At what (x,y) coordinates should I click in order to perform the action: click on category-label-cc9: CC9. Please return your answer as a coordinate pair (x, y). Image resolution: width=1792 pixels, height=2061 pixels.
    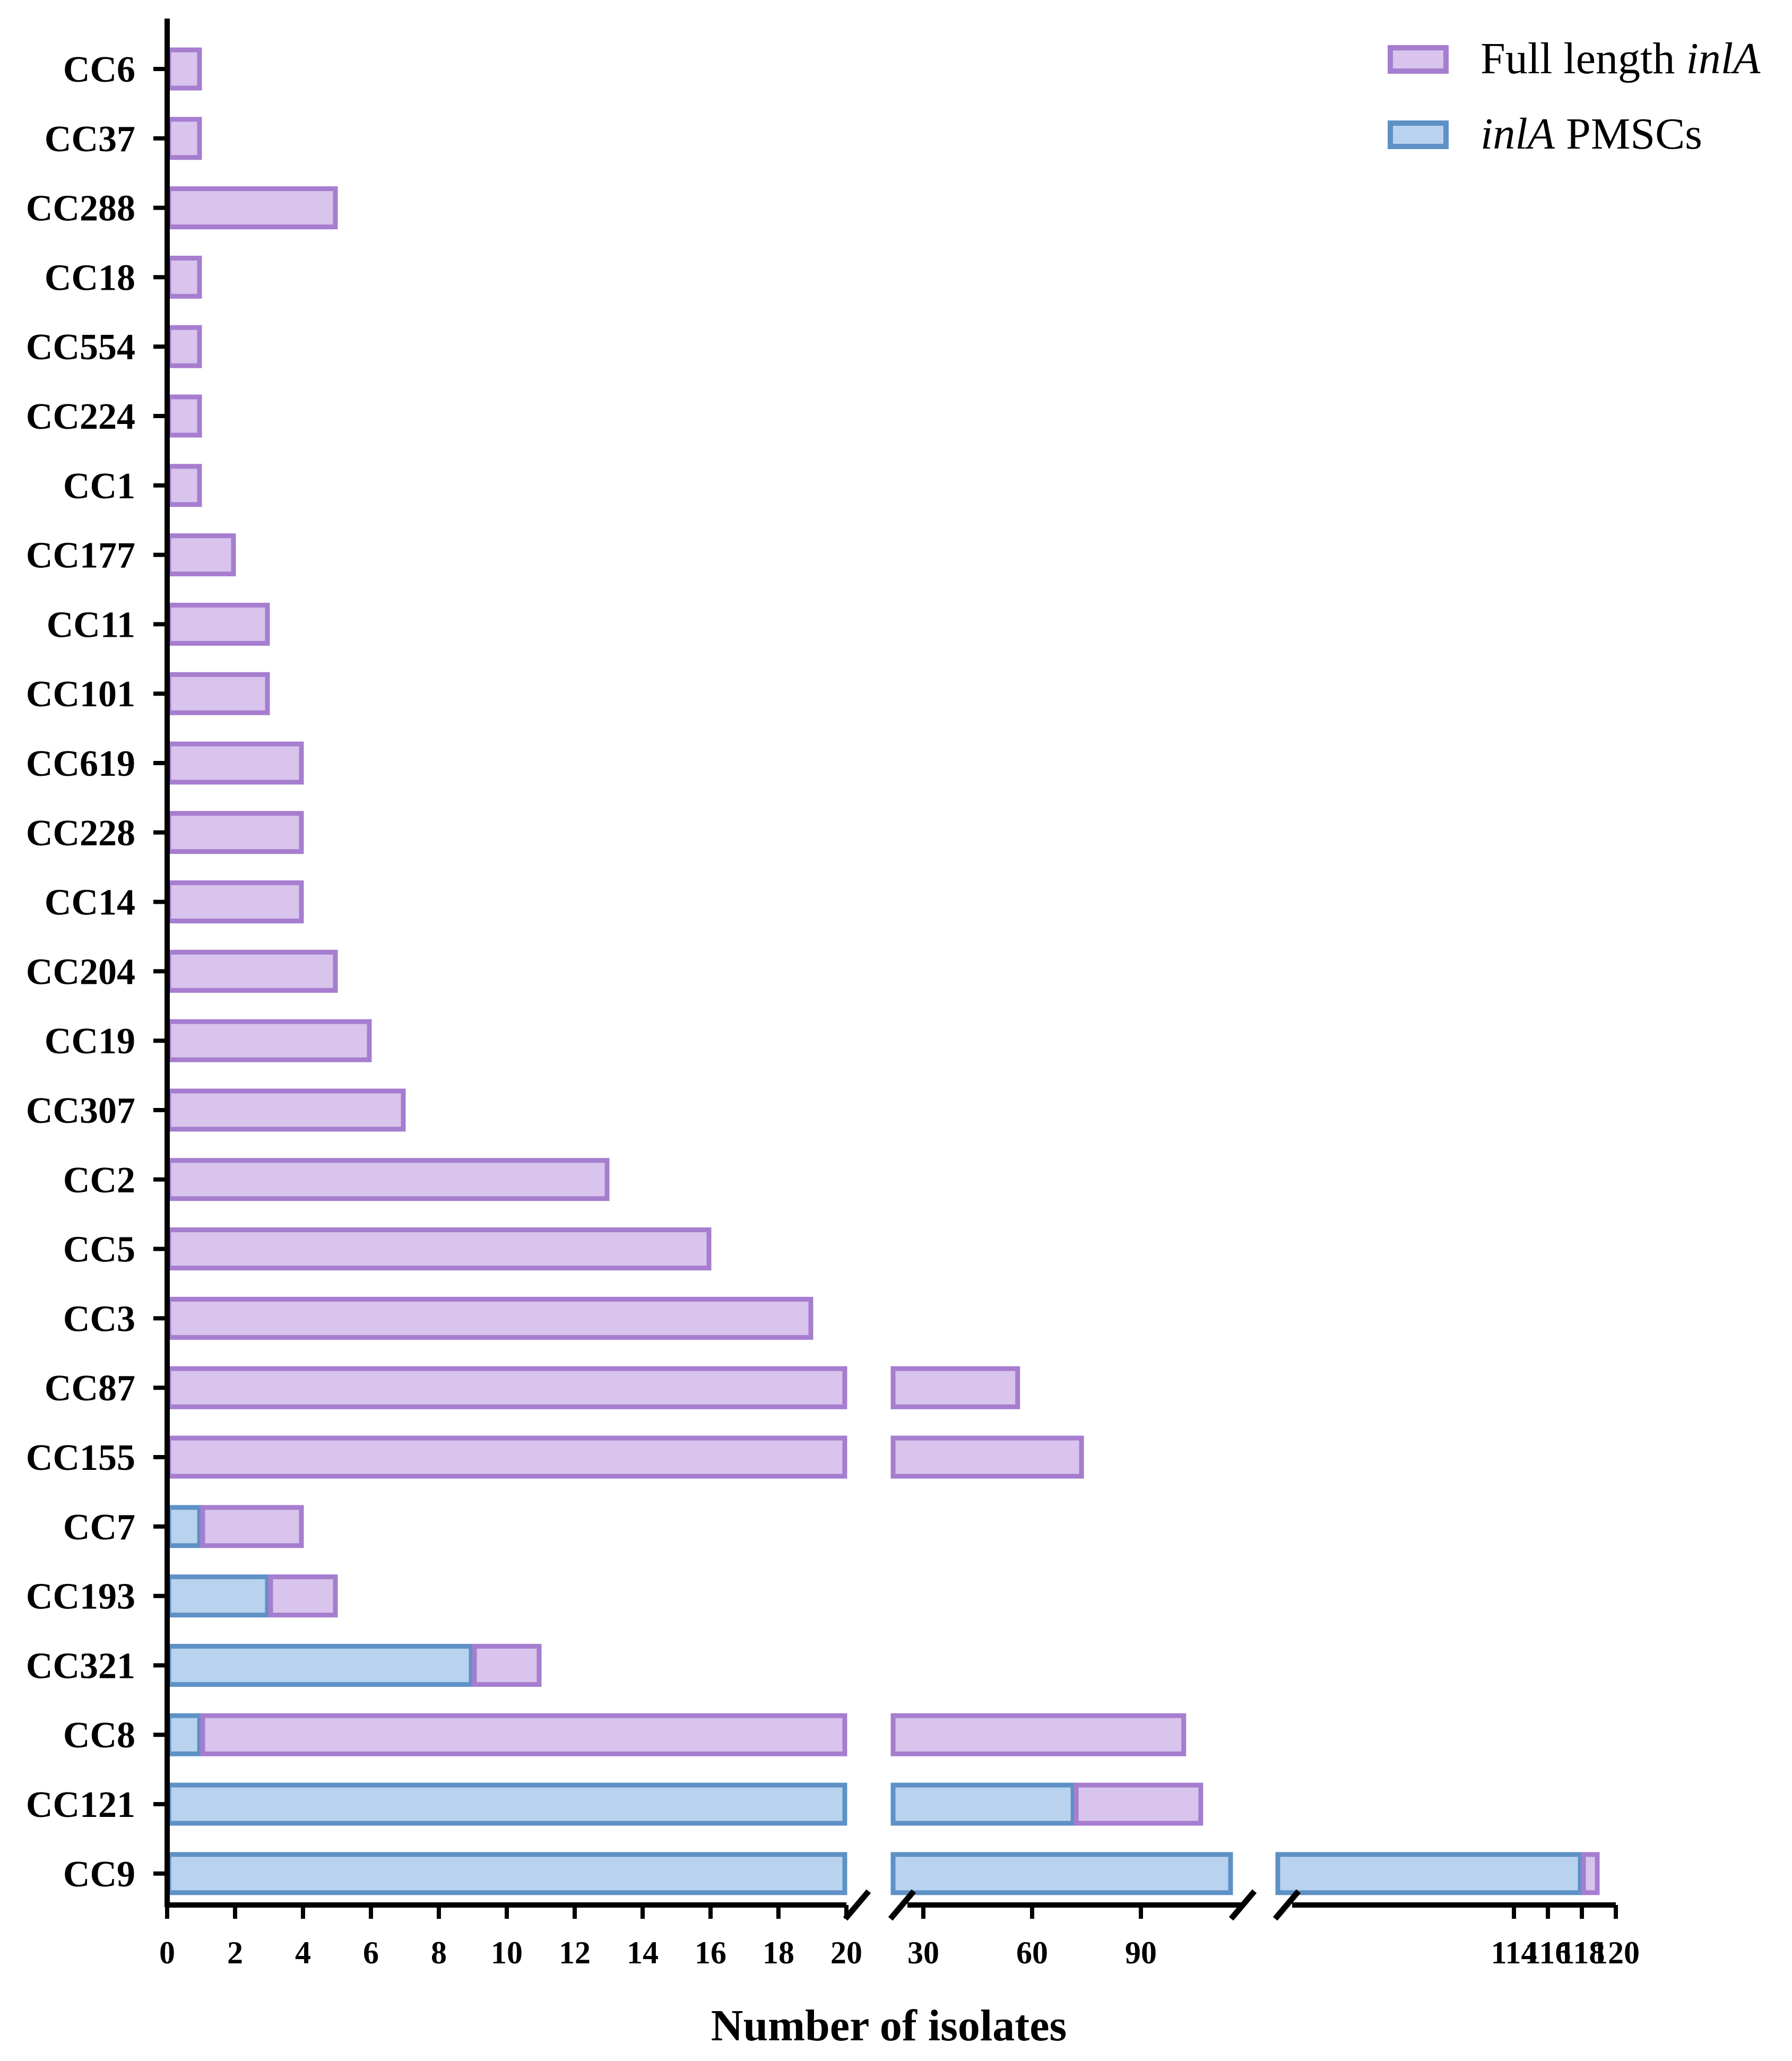
    Looking at the image, I should click on (99, 1875).